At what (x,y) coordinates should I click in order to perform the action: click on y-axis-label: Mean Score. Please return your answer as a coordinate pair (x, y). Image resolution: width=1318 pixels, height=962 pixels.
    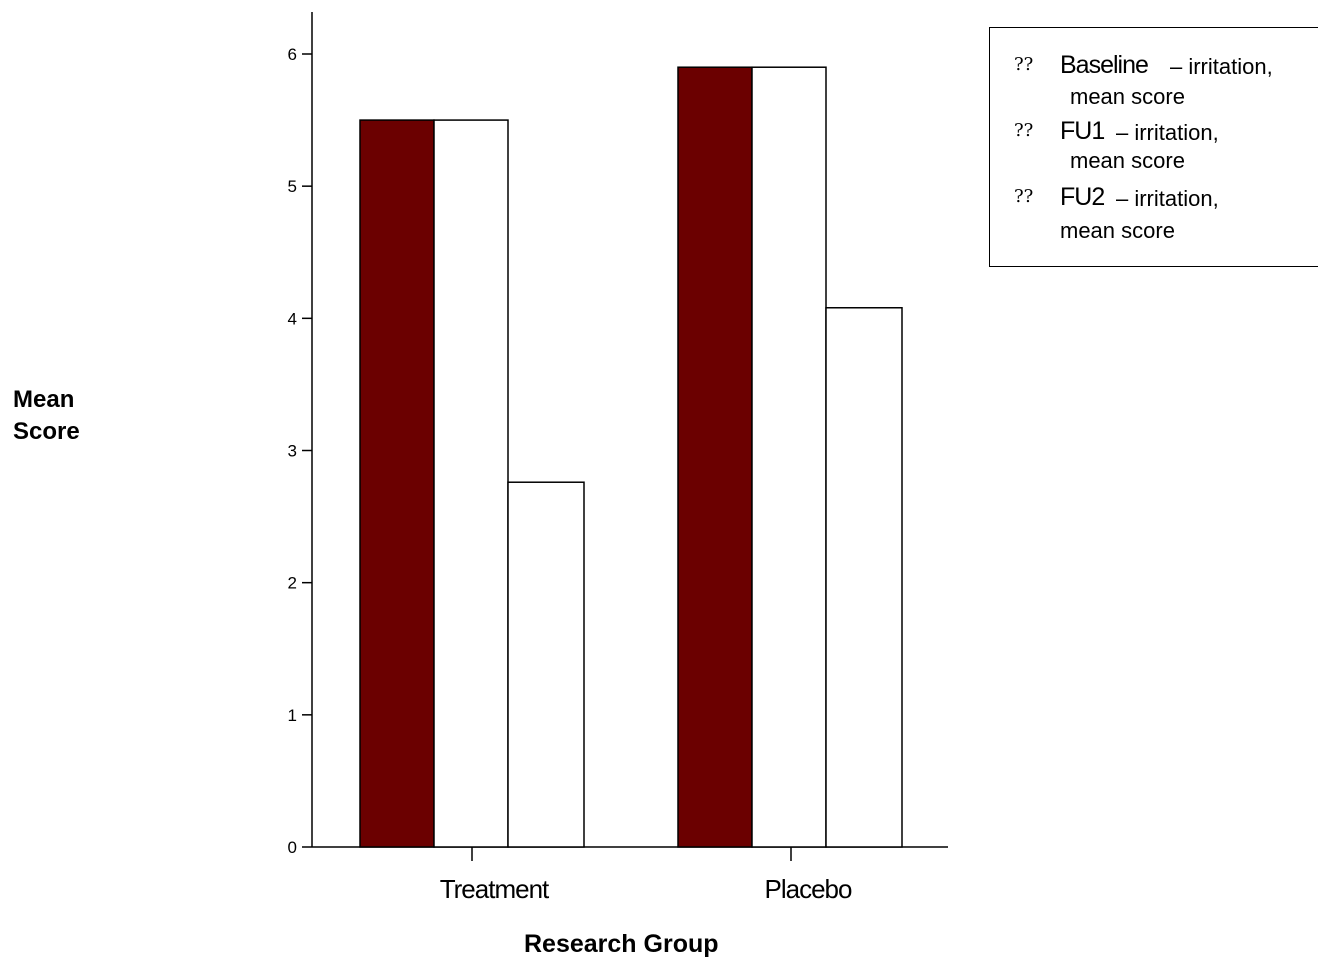
    Looking at the image, I should click on (46, 416).